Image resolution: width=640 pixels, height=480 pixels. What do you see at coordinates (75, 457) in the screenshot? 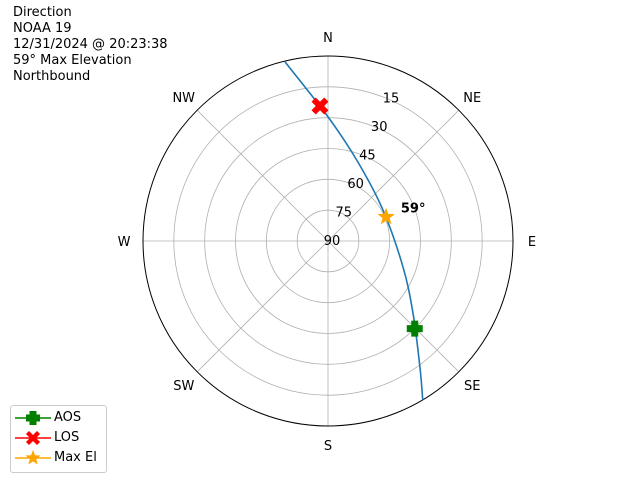
I see `legend-label: Max El` at bounding box center [75, 457].